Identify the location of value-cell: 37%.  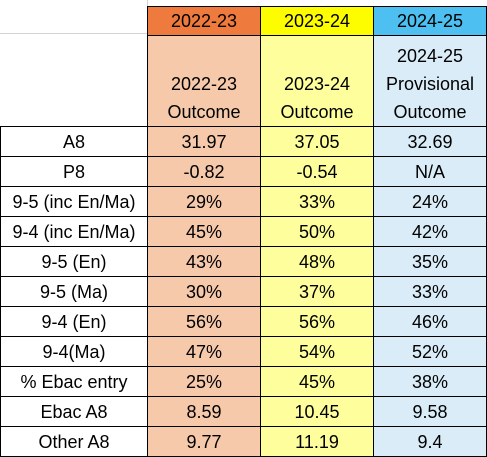
(317, 291).